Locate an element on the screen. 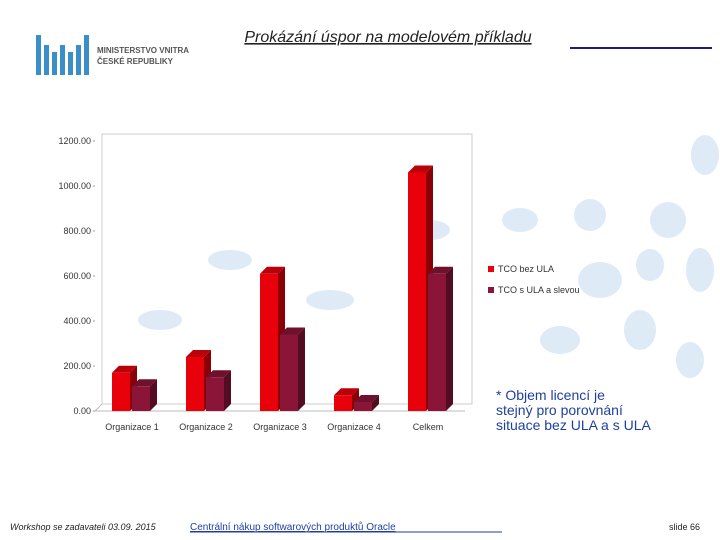 The width and height of the screenshot is (720, 540). y-tick-label: 800.00 is located at coordinates (77, 231).